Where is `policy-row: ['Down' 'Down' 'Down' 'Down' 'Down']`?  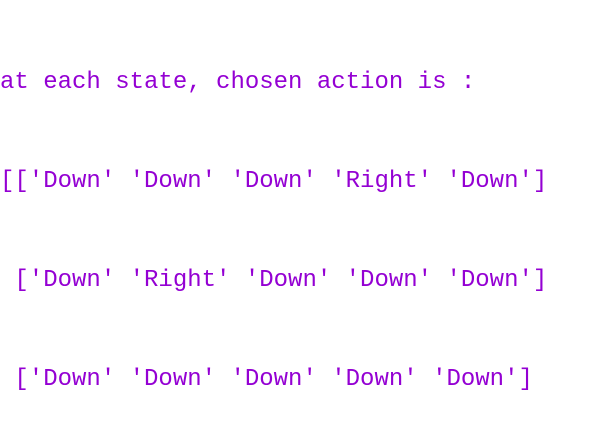 policy-row: ['Down' 'Down' 'Down' 'Down' 'Down'] is located at coordinates (266, 379).